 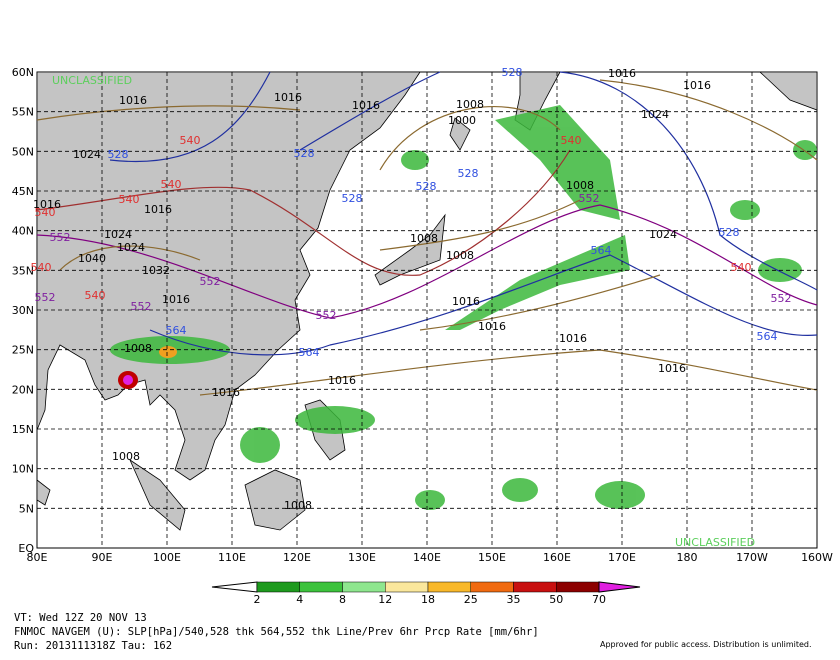 I want to click on contour-label: 1040, so click(x=92, y=258).